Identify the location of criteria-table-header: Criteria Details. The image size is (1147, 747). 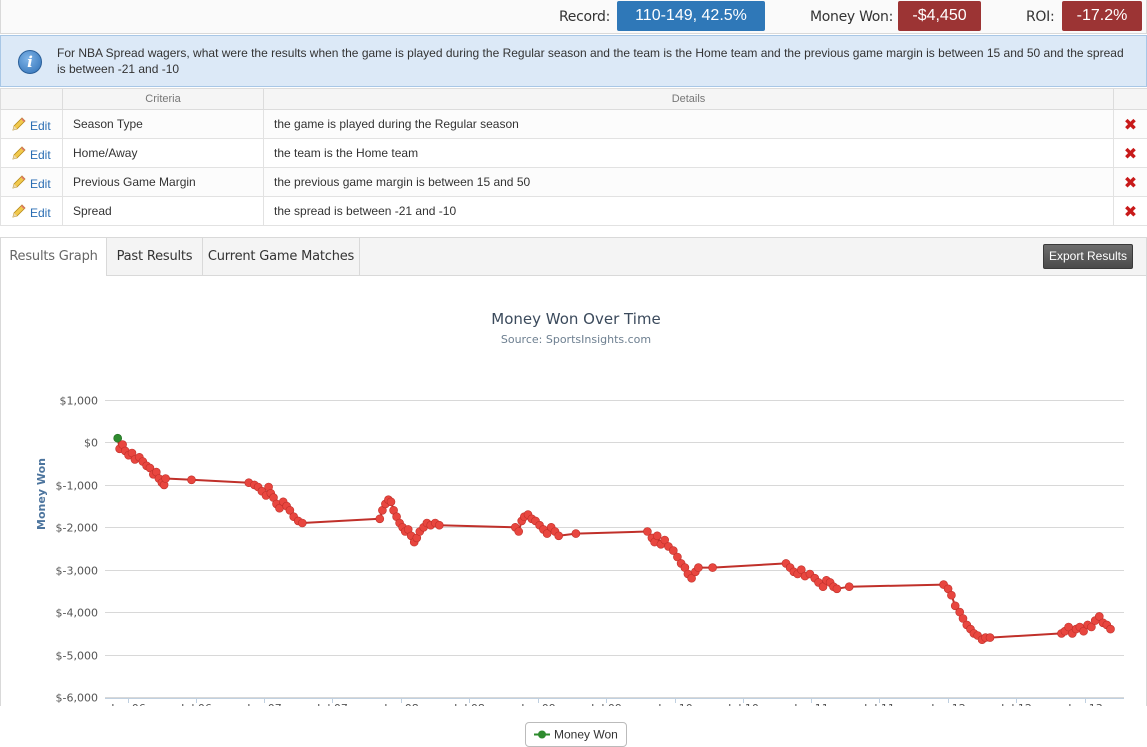
(574, 99).